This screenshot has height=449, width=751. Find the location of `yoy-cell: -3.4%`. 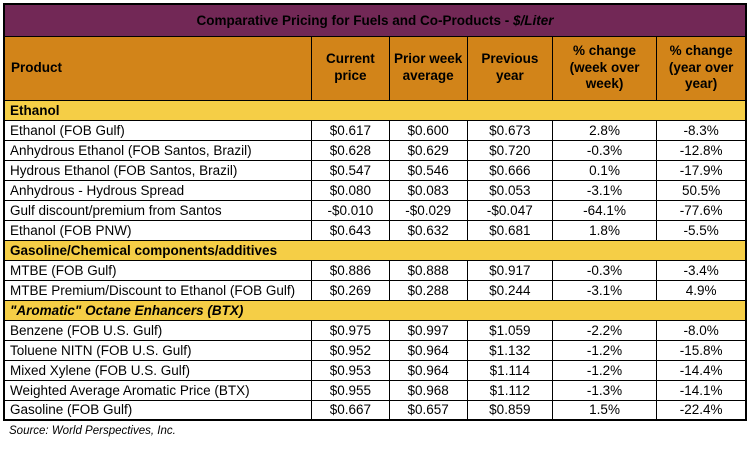

yoy-cell: -3.4% is located at coordinates (701, 270).